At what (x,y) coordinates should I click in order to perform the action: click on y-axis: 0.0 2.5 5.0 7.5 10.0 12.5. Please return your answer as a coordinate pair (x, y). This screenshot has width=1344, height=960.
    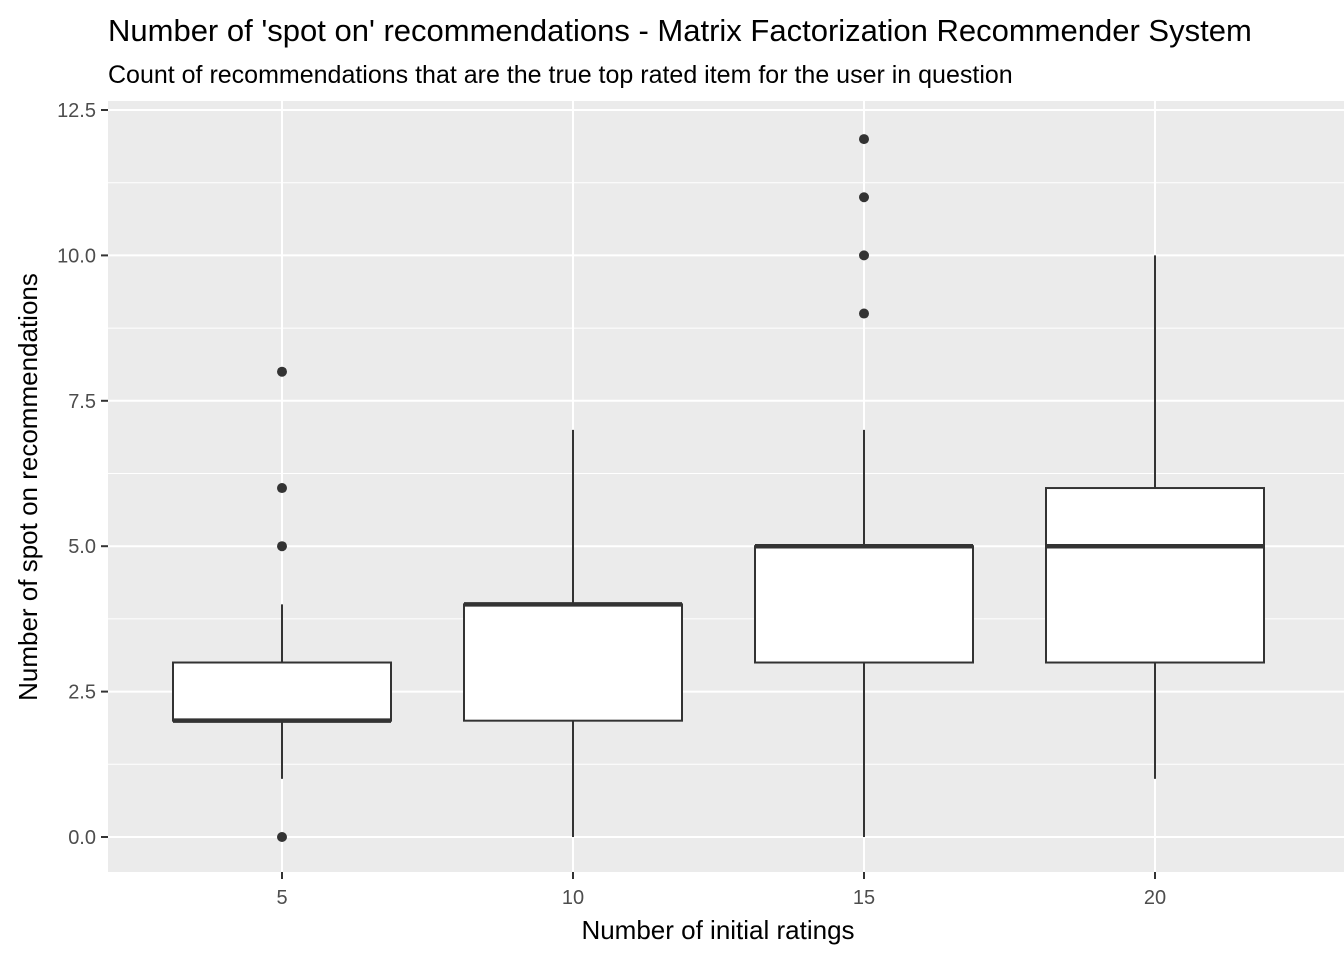
    Looking at the image, I should click on (82, 474).